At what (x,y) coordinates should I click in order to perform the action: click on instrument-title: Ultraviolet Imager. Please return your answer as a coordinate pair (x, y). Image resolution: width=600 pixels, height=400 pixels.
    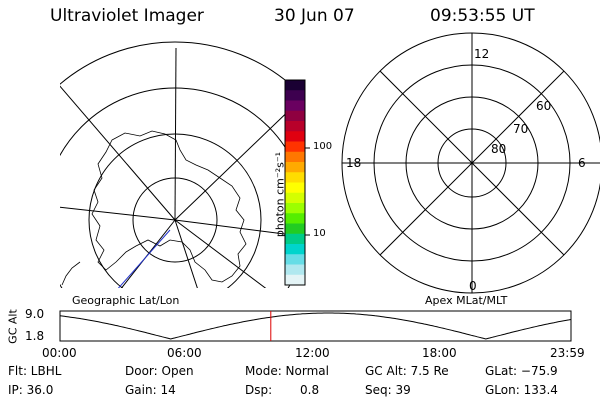
    Looking at the image, I should click on (127, 16).